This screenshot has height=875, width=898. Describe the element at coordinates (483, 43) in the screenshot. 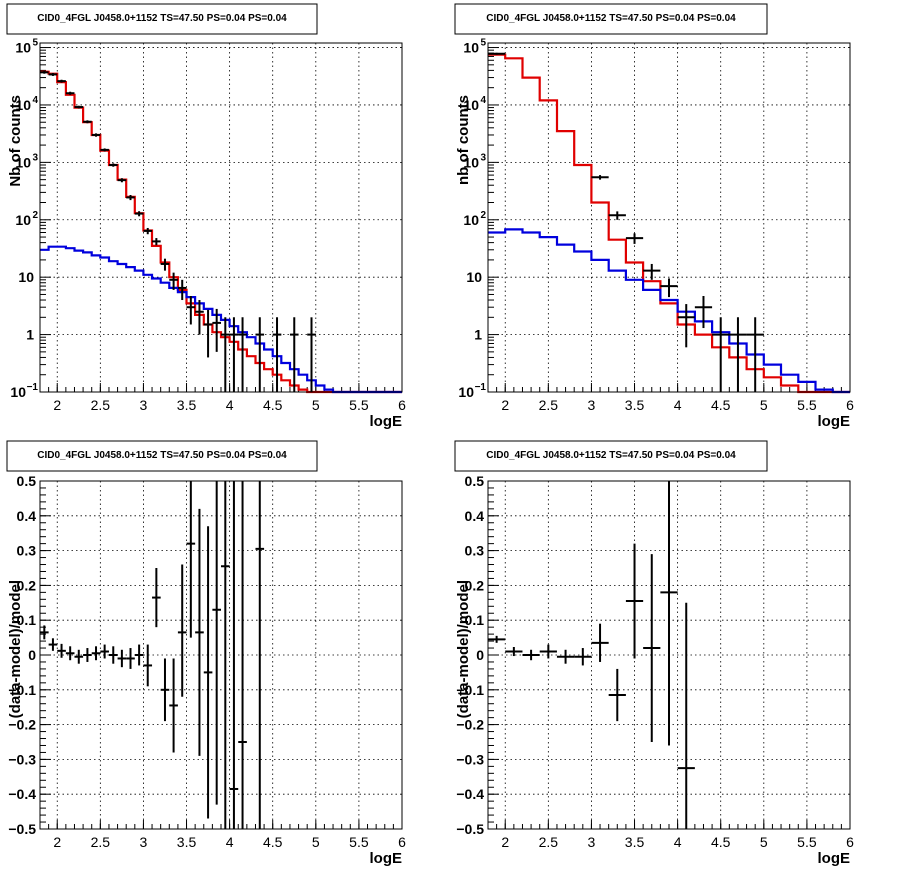

I see `y-tick-exponent: 5` at that location.